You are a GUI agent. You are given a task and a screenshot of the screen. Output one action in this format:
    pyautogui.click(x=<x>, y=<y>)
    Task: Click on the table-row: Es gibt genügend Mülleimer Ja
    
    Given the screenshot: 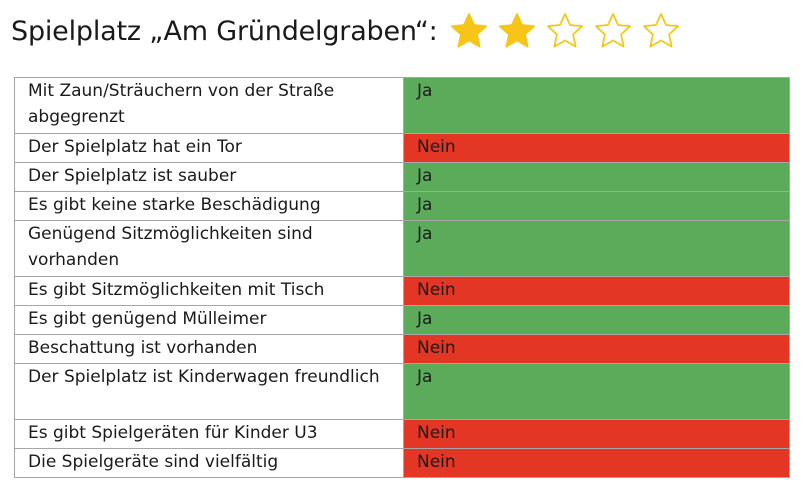 What is the action you would take?
    pyautogui.click(x=402, y=320)
    